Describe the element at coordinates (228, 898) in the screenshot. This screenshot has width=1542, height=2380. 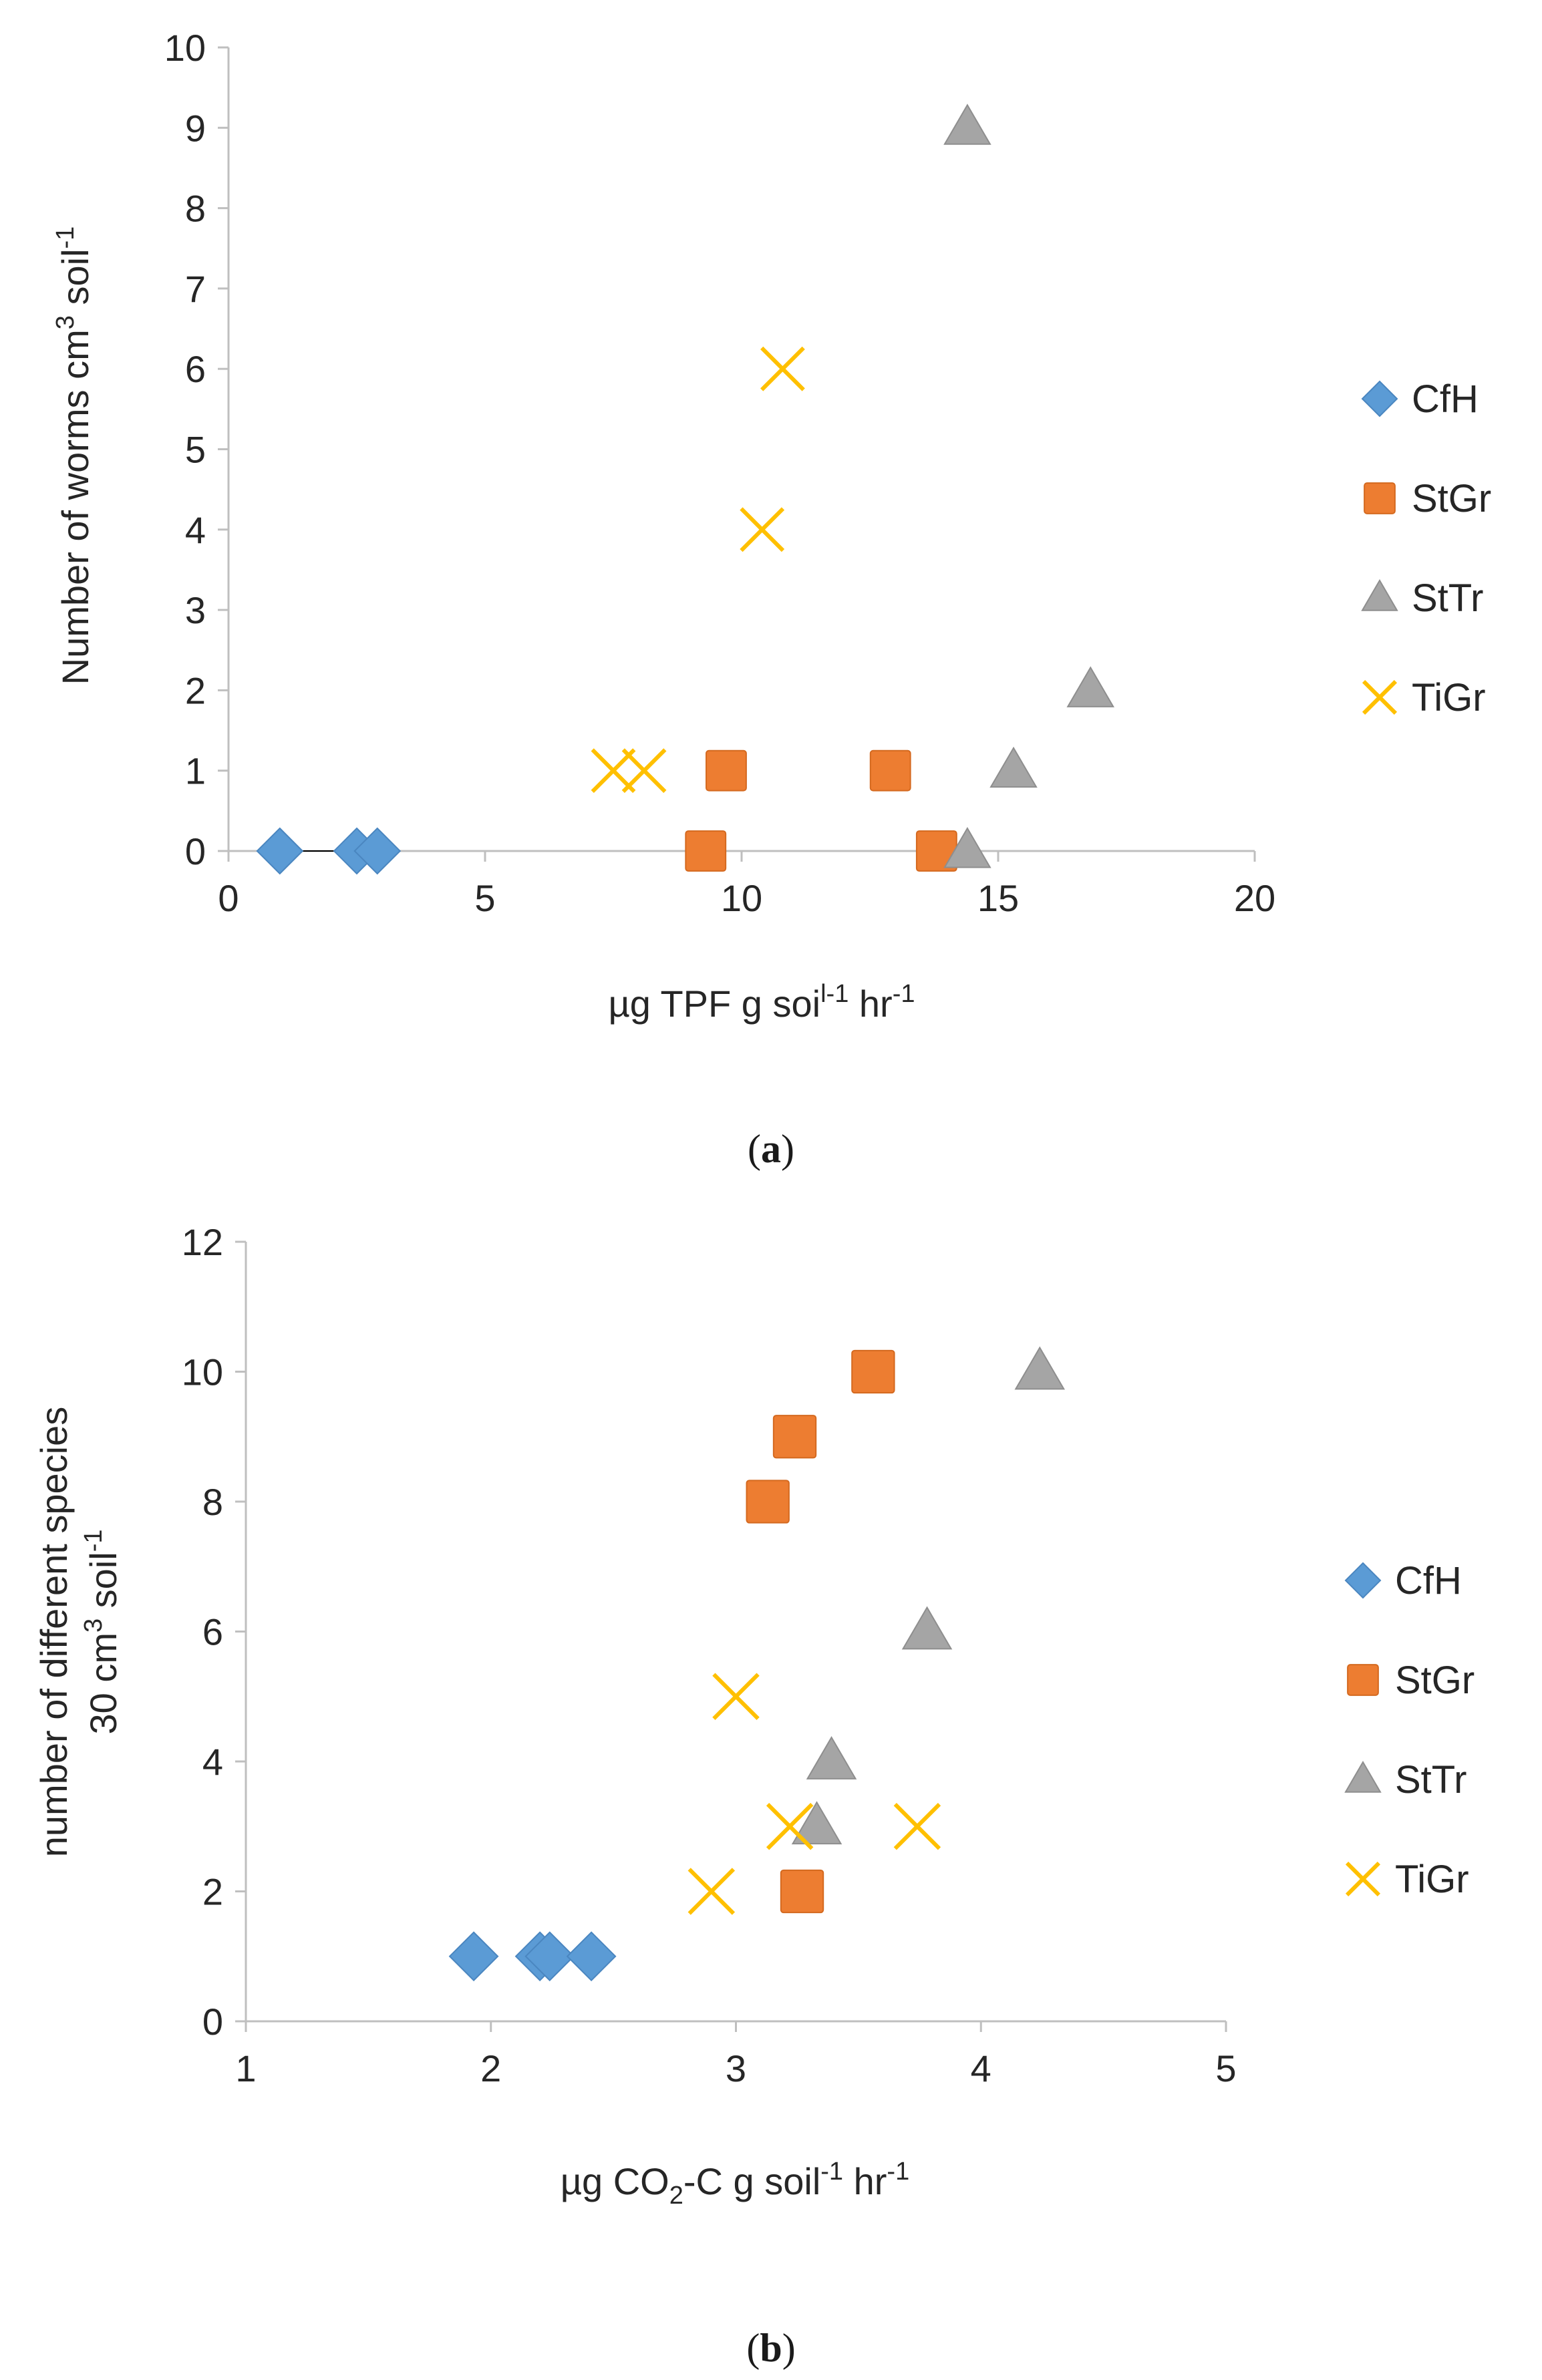
I see `a-x-tick-label: 0` at that location.